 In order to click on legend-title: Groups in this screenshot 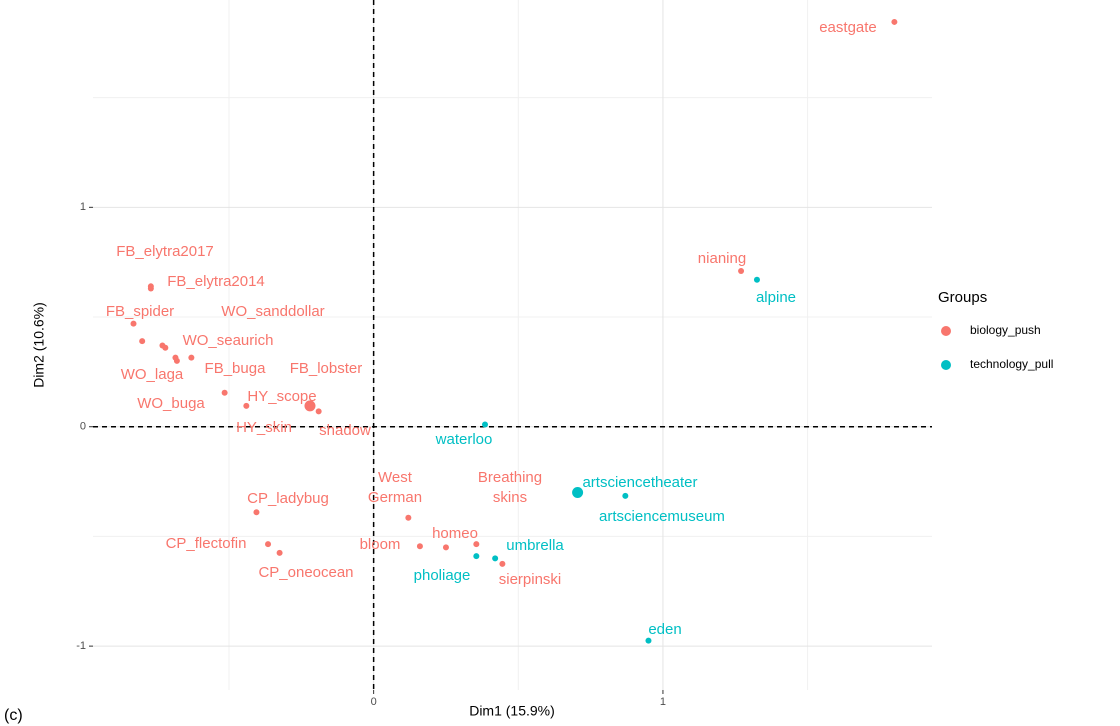, I will do `click(962, 297)`.